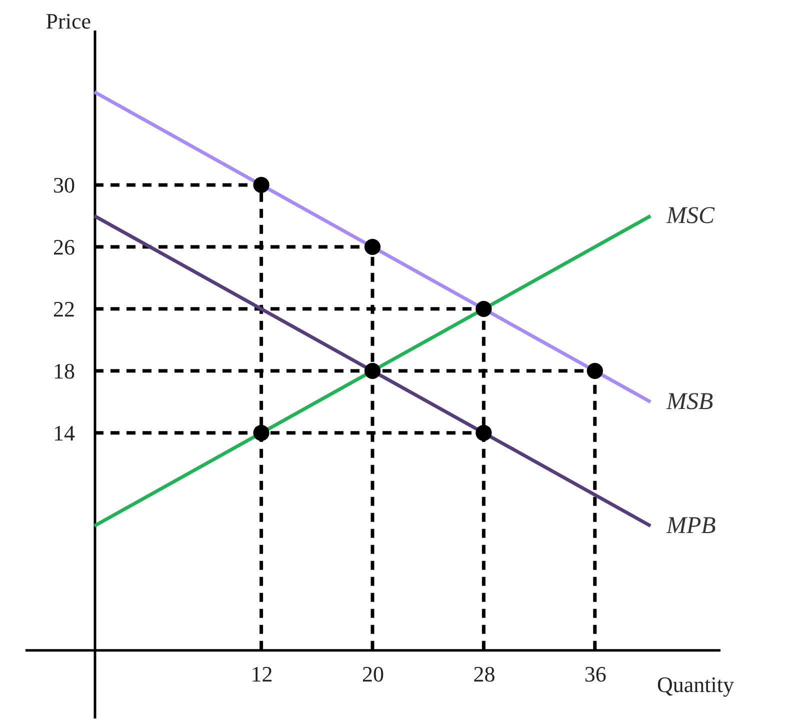 The width and height of the screenshot is (791, 725). Describe the element at coordinates (595, 673) in the screenshot. I see `x-tick-label: 36` at that location.